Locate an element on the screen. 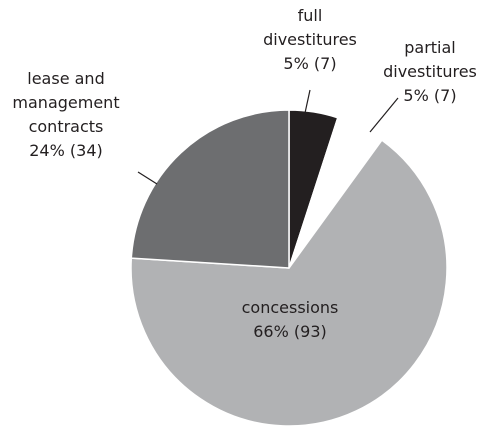  slice-label: partial divestitures 5% (7) is located at coordinates (430, 72).